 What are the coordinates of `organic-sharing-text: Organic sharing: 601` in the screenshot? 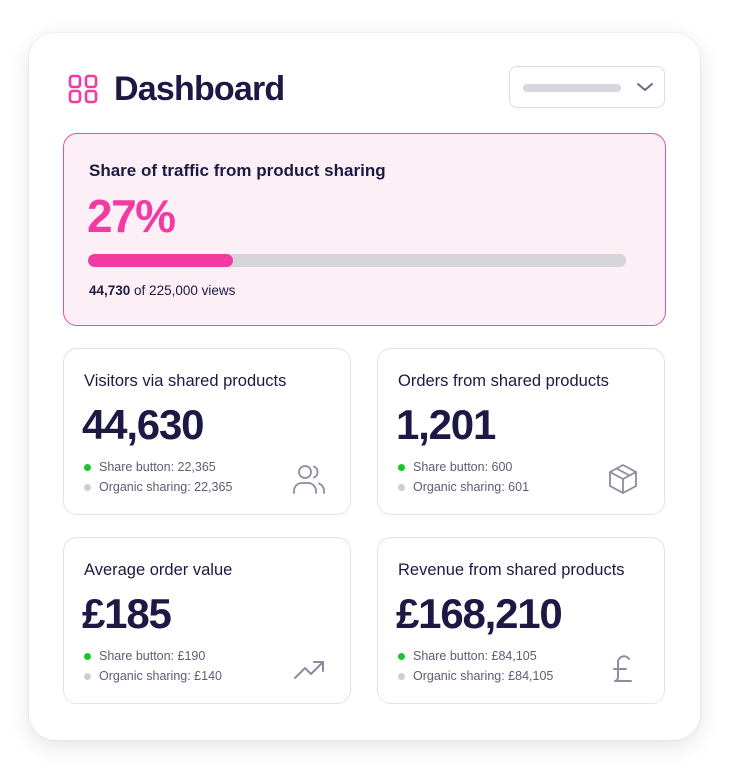 It's located at (471, 487).